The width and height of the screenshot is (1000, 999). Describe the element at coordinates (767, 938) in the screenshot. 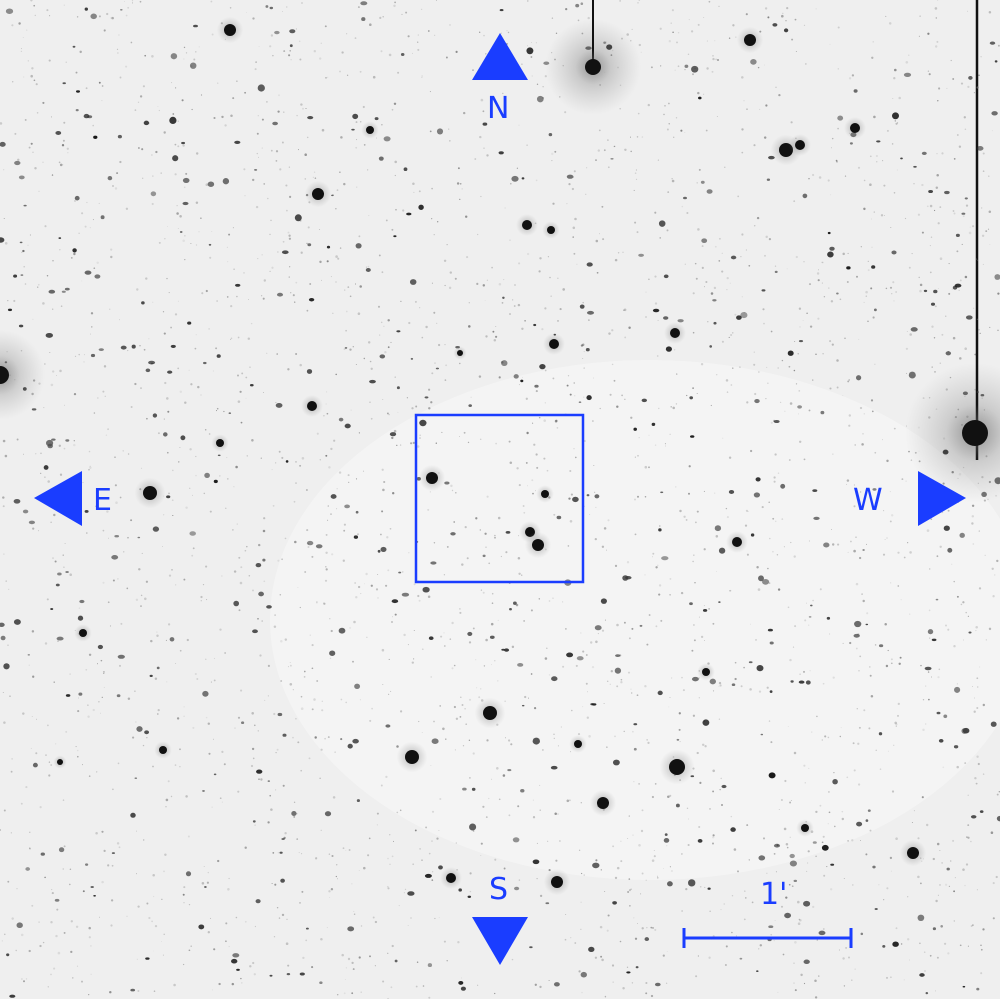

I see `scale-bar` at that location.